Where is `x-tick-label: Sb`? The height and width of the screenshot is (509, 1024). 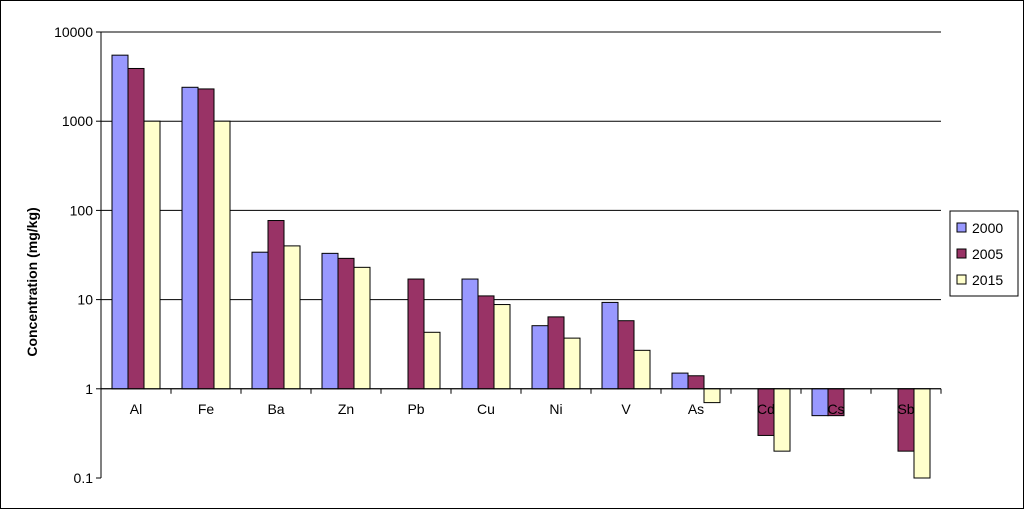
x-tick-label: Sb is located at coordinates (905, 409).